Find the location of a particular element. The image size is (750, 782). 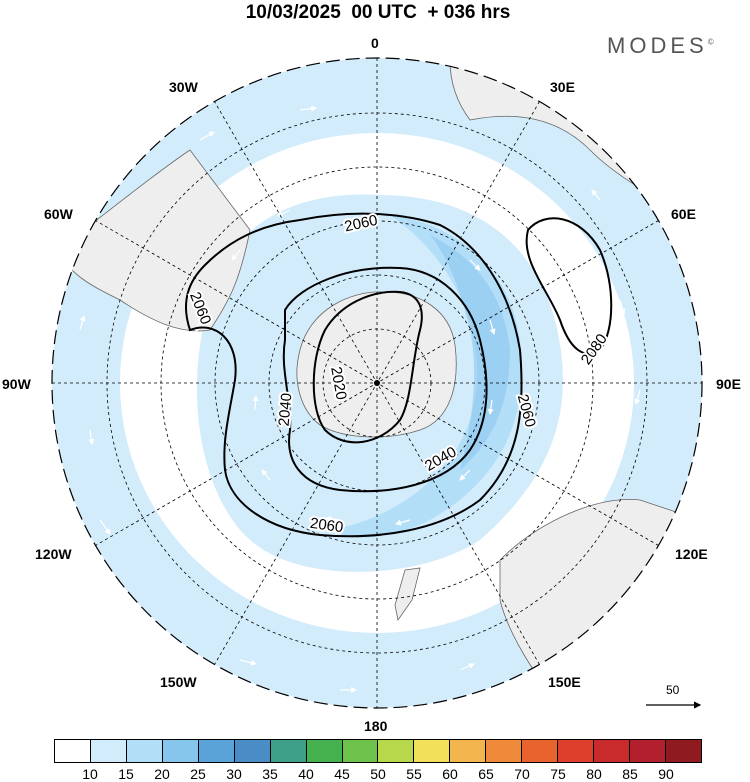

copyright-mark: © is located at coordinates (710, 42).